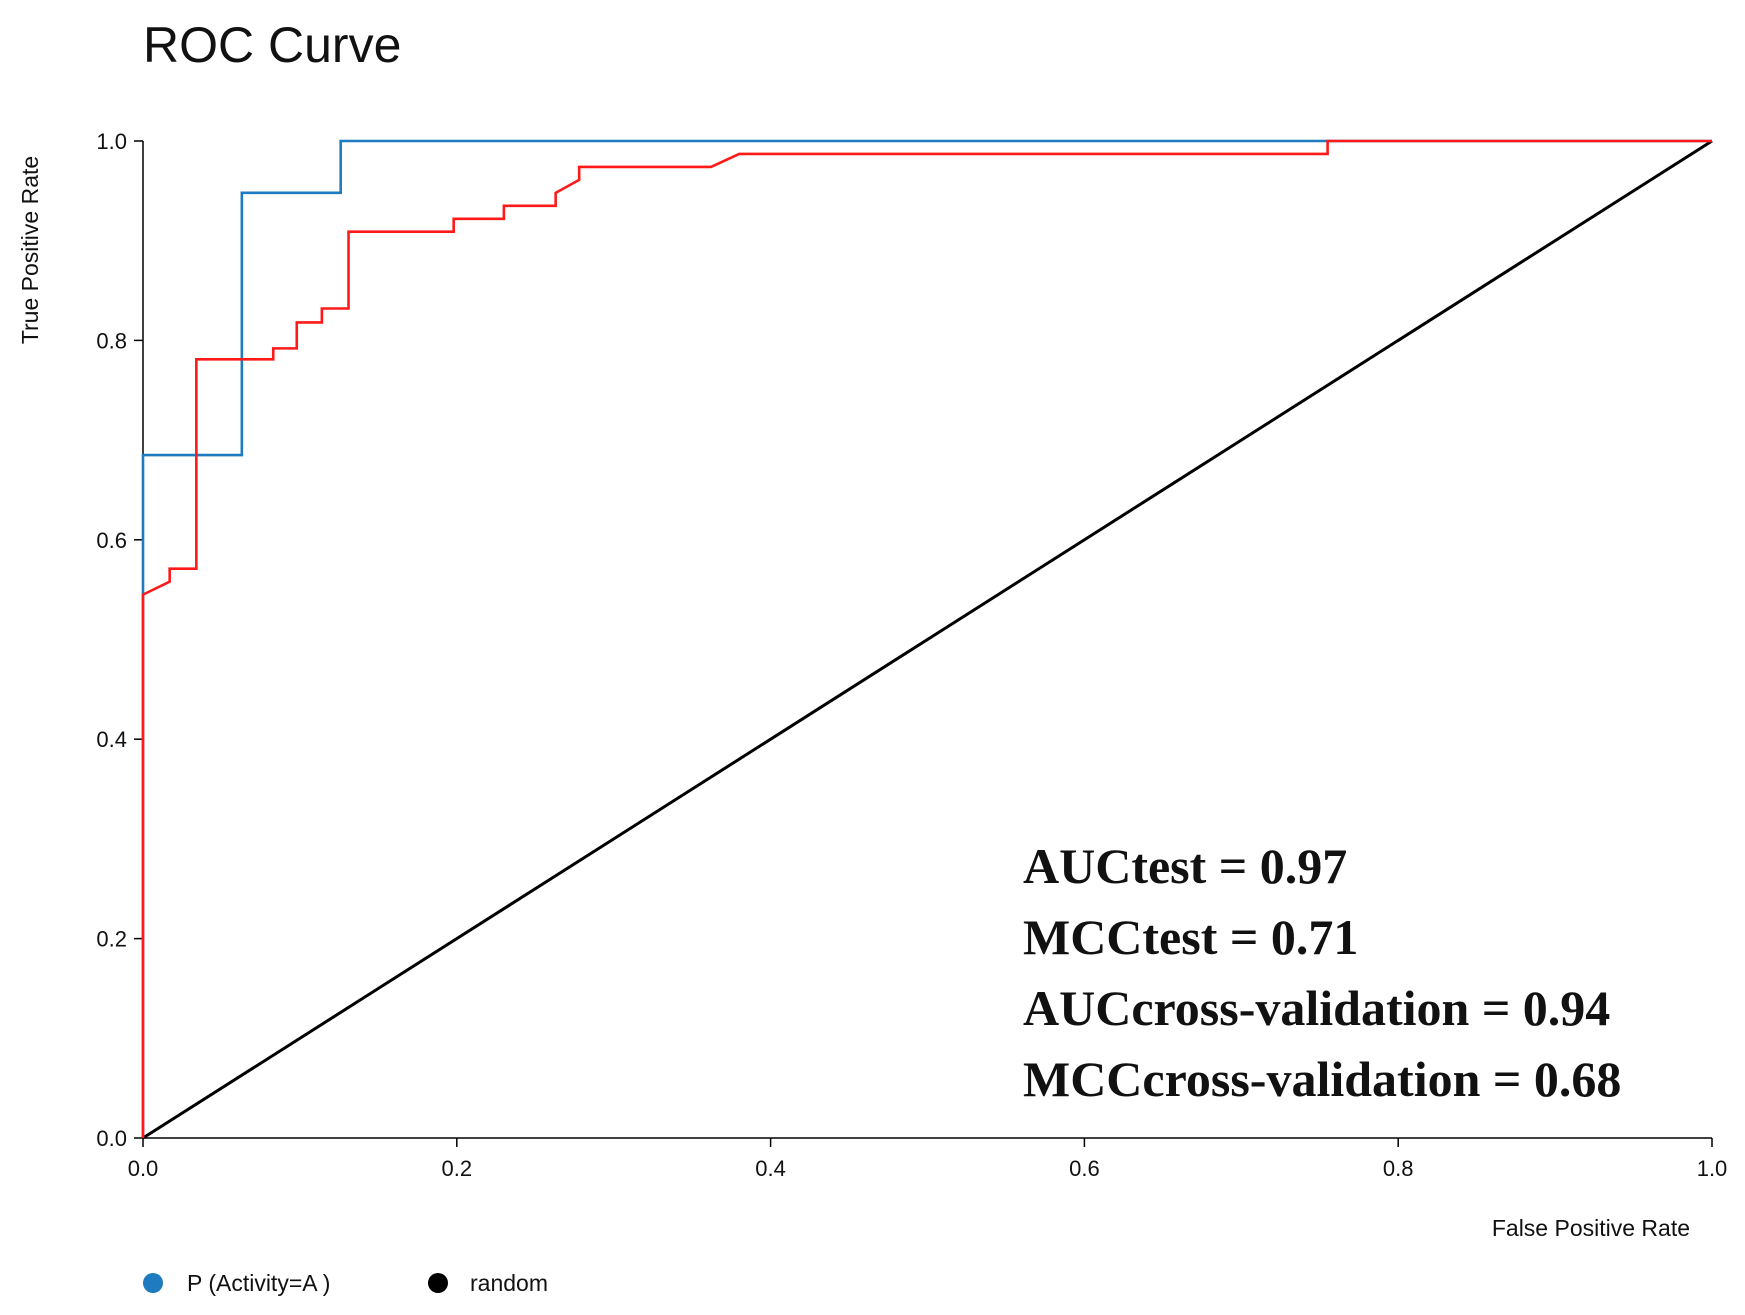 The image size is (1745, 1315). What do you see at coordinates (770, 1168) in the screenshot?
I see `x-tick-label-2: 0.4` at bounding box center [770, 1168].